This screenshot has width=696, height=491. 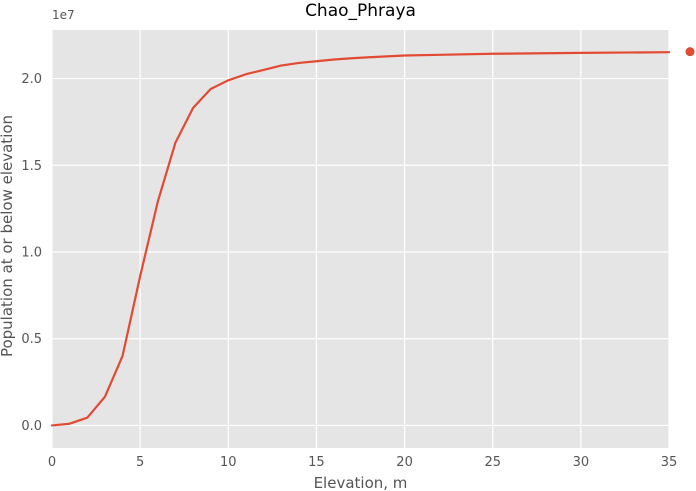 I want to click on y-axis-label: Population at or below elevation, so click(x=8, y=236).